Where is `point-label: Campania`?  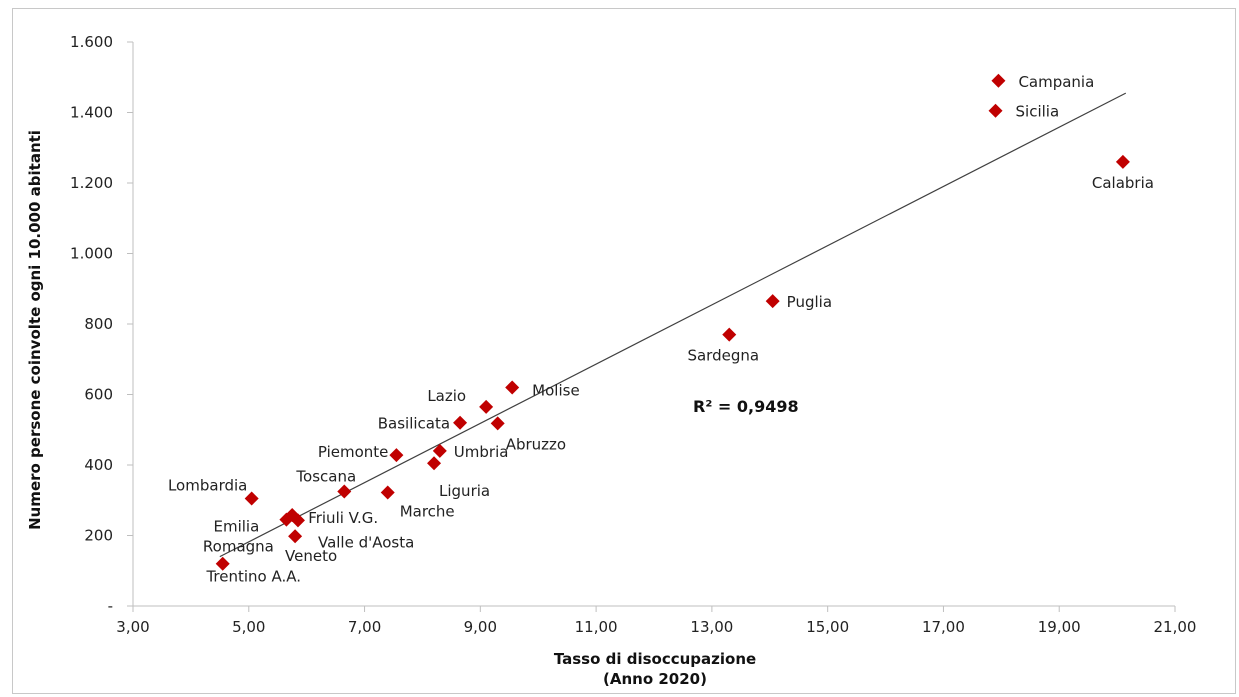 point-label: Campania is located at coordinates (1056, 82).